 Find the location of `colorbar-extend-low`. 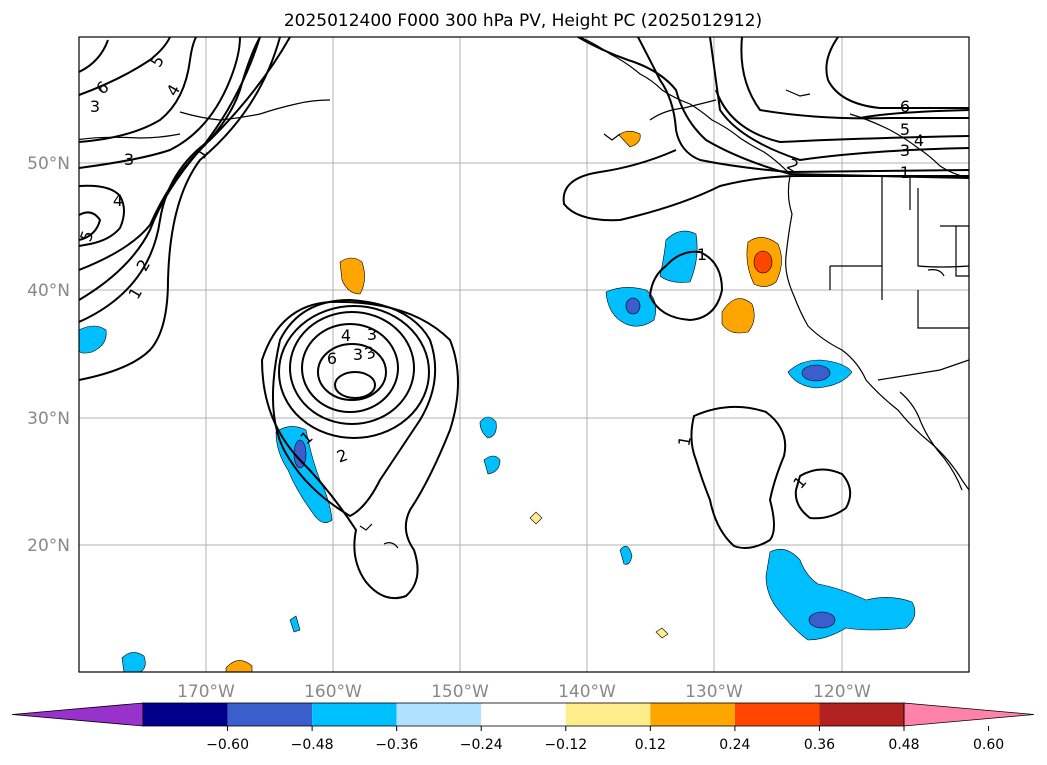

colorbar-extend-low is located at coordinates (77, 714).